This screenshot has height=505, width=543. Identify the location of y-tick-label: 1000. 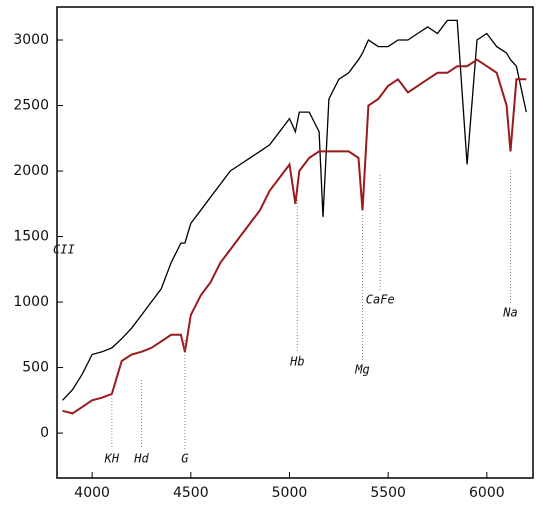
(31, 302).